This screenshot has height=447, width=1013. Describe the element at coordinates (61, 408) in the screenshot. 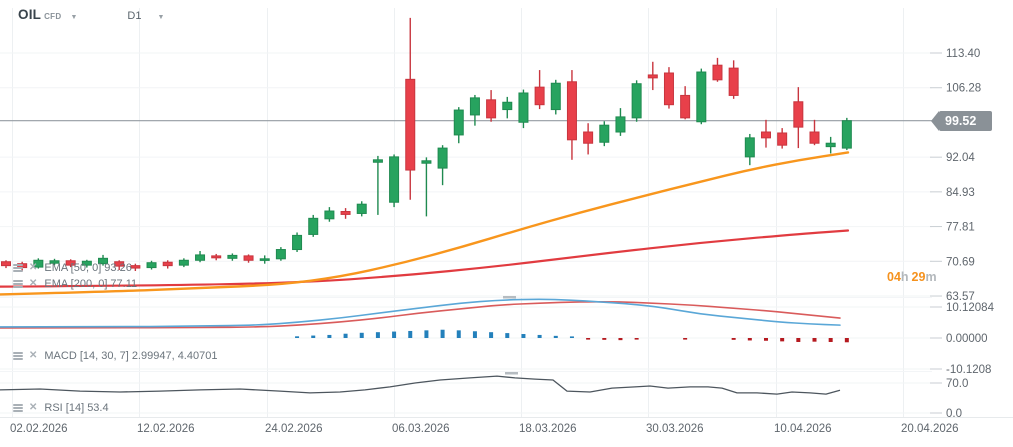

I see `indicator-legend-rsi: ✕ RSI [14] 53.4` at that location.